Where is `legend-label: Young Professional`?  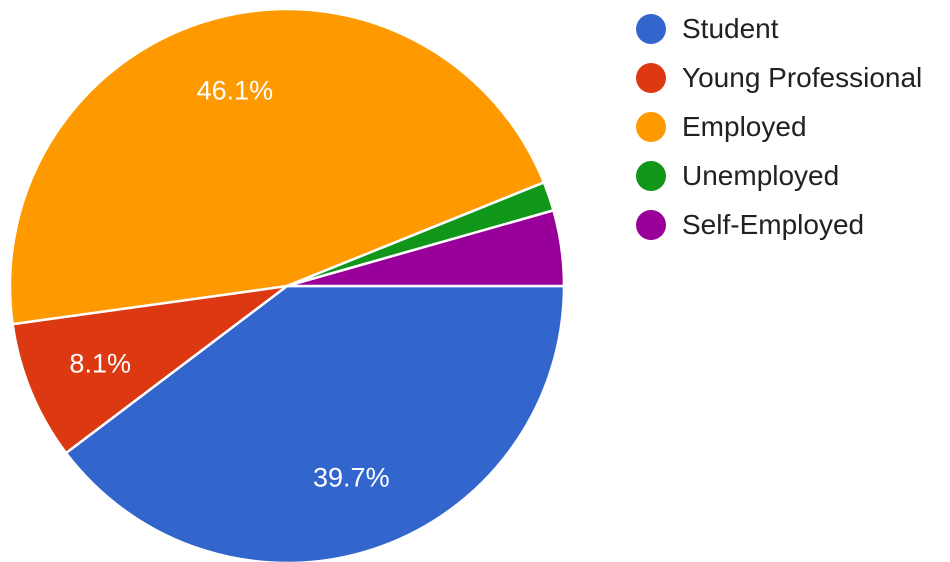
legend-label: Young Professional is located at coordinates (802, 77).